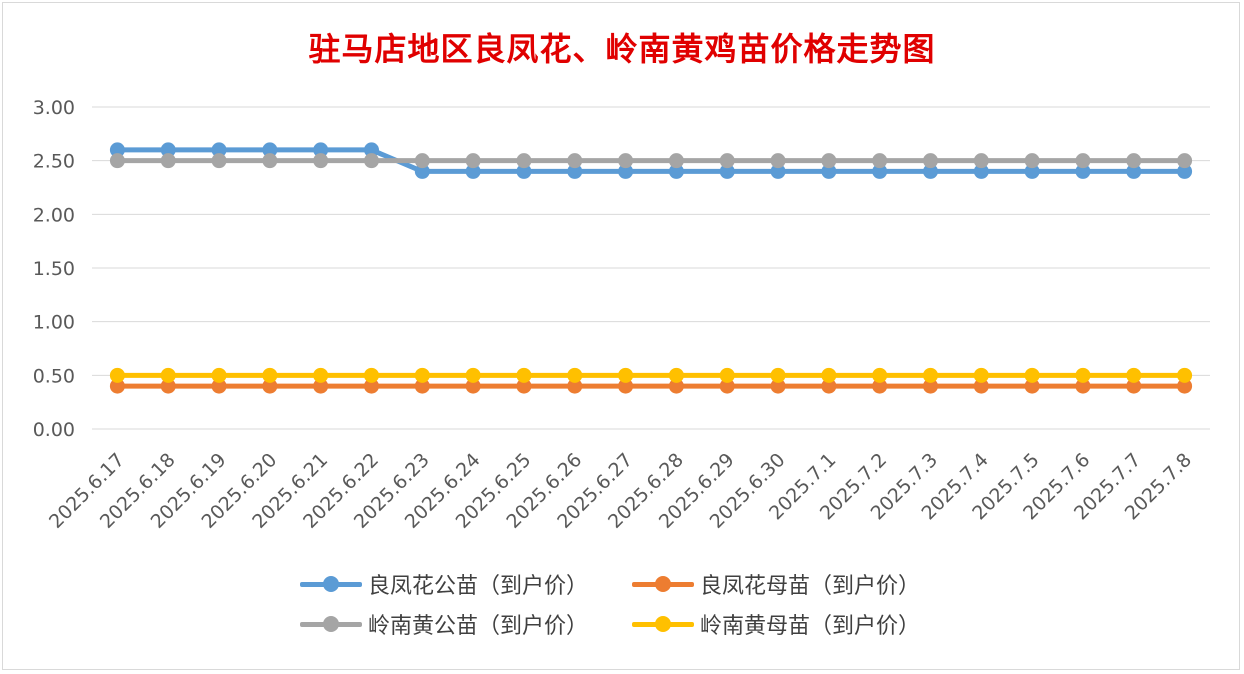 The width and height of the screenshot is (1244, 674). What do you see at coordinates (810, 586) in the screenshot?
I see `legend-label: 良凤花母苗（到户价）` at bounding box center [810, 586].